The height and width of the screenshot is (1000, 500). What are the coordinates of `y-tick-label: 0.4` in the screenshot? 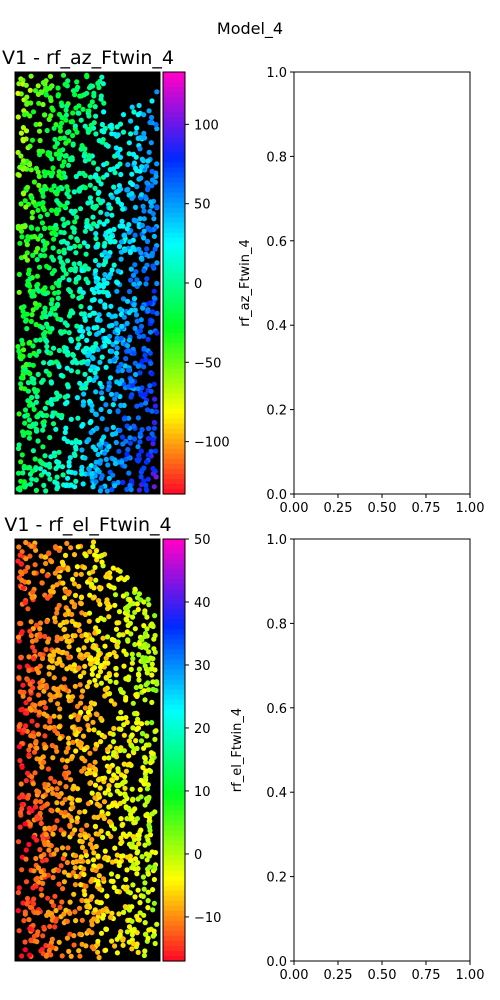 It's located at (276, 793).